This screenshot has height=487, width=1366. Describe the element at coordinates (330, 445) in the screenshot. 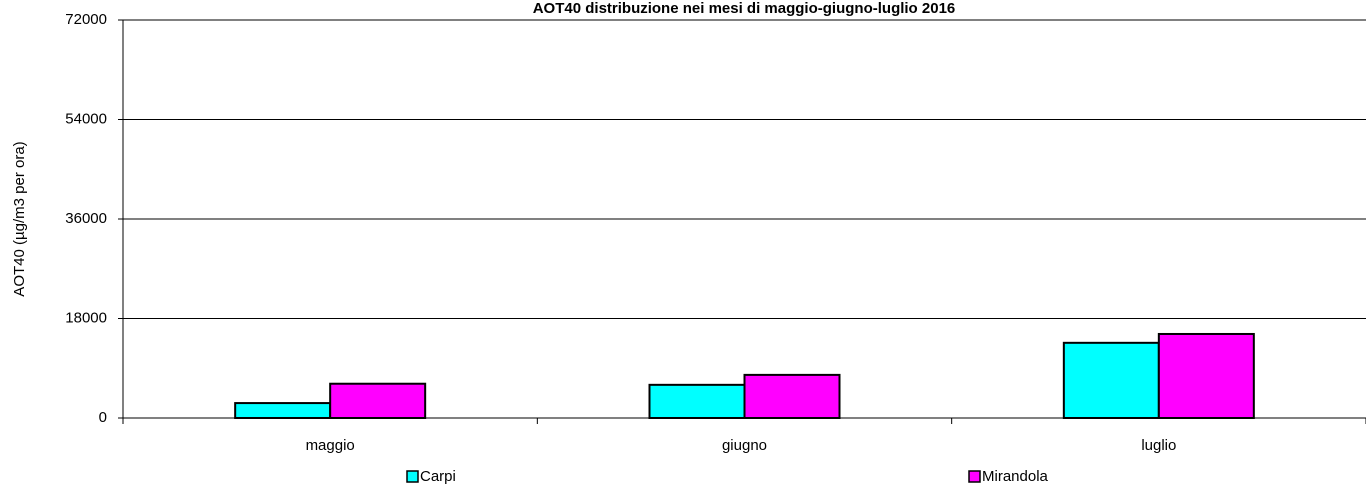

I see `x-tick-label: maggio` at that location.